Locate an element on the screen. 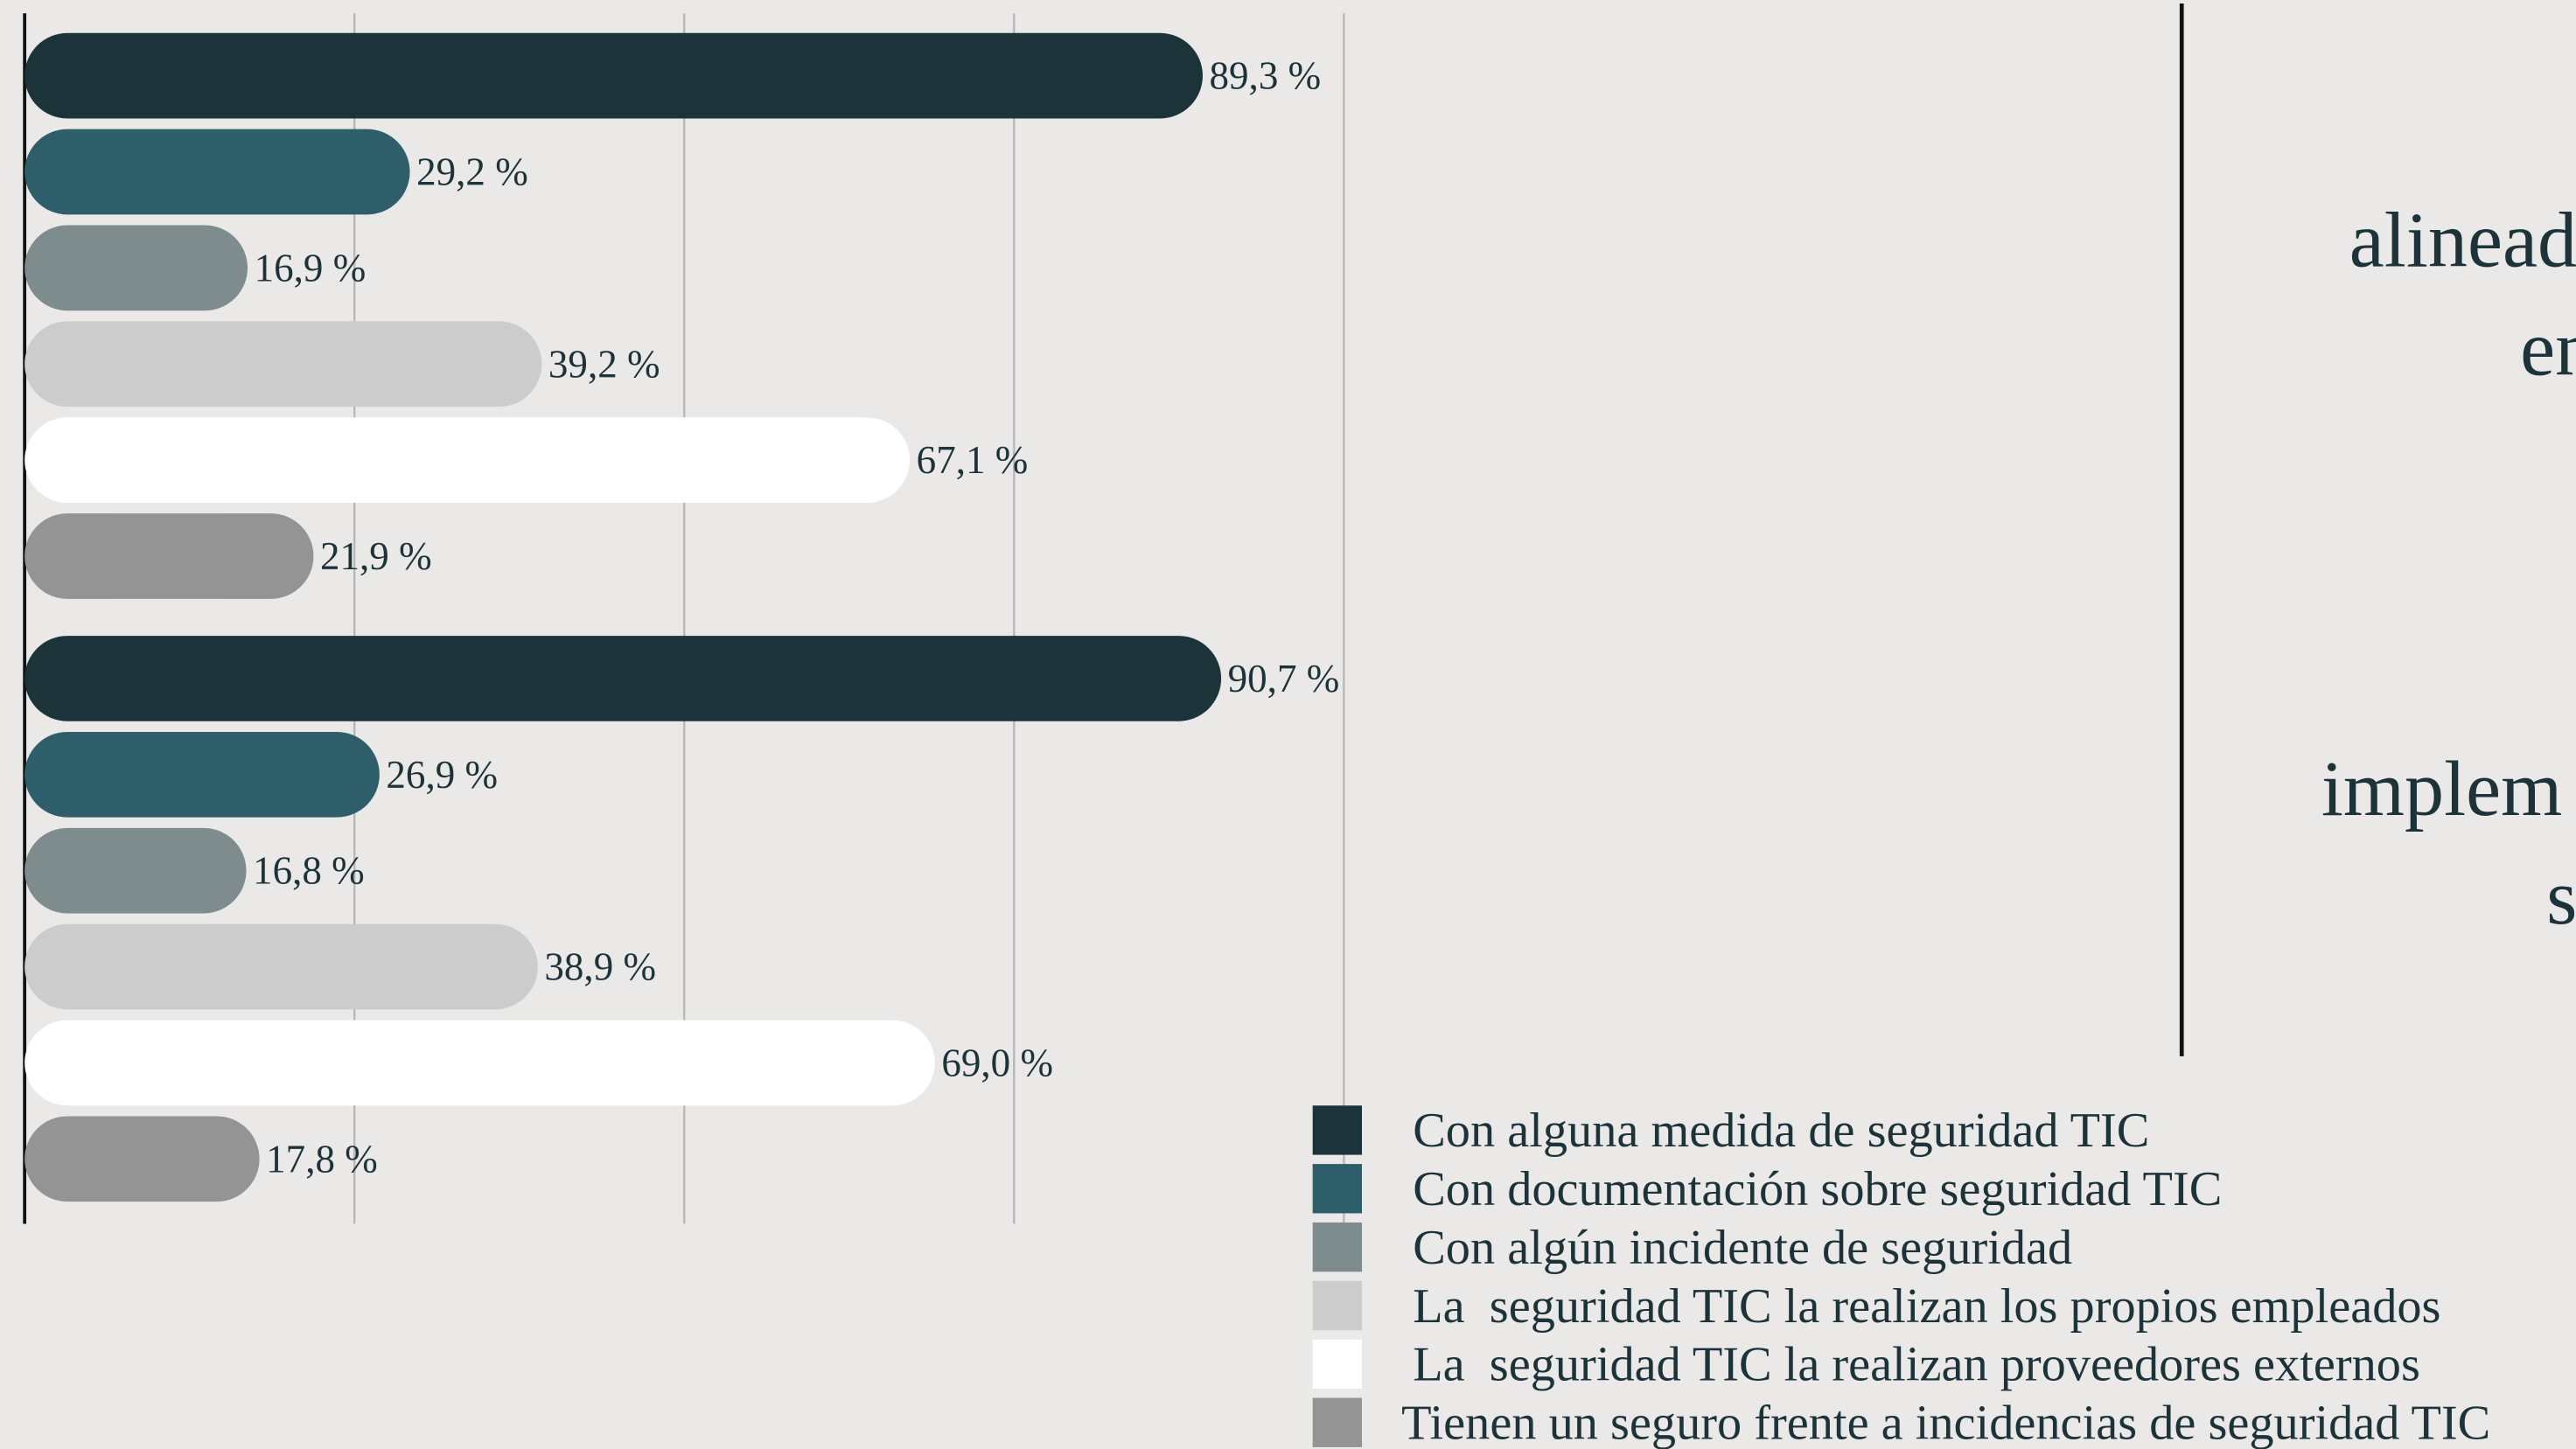 This screenshot has height=1449, width=2576. legend-label: Con algún incidente de seguridad is located at coordinates (1742, 1248).